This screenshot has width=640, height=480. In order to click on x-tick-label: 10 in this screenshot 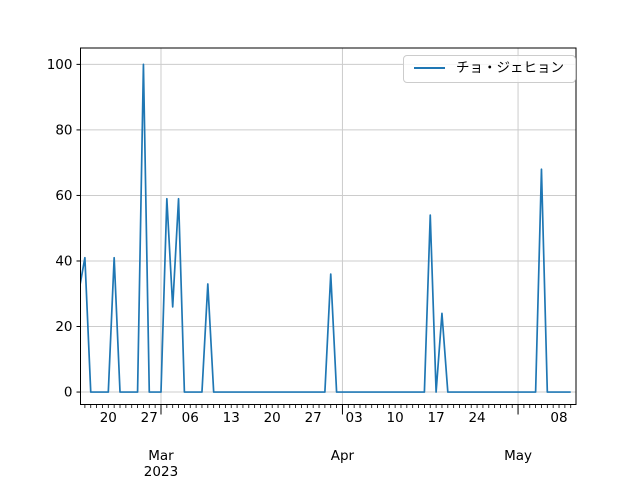, I will do `click(395, 418)`.